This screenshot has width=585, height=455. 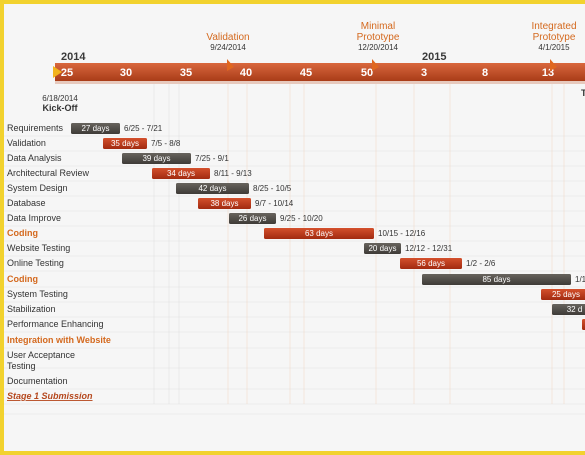 What do you see at coordinates (233, 173) in the screenshot?
I see `task-date-label: 8/11 - 9/13` at bounding box center [233, 173].